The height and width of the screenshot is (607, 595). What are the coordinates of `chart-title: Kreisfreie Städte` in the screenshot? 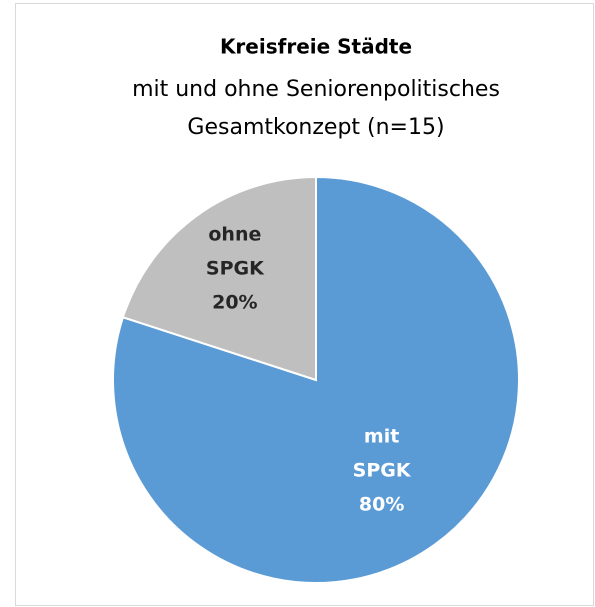 It's located at (316, 47).